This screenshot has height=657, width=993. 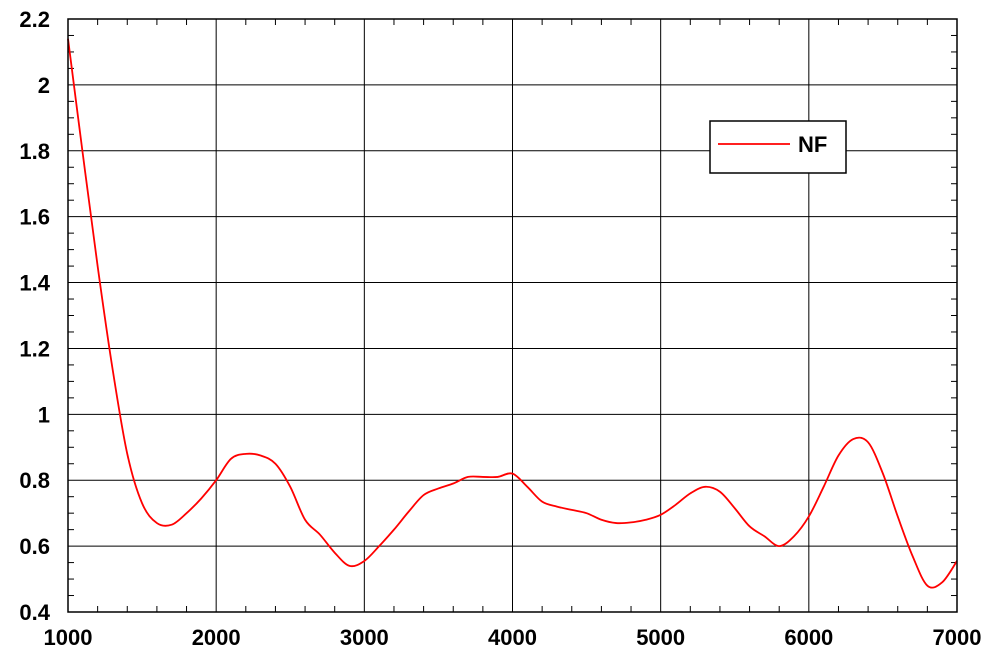 What do you see at coordinates (216, 637) in the screenshot?
I see `x-tick-label: 2000` at bounding box center [216, 637].